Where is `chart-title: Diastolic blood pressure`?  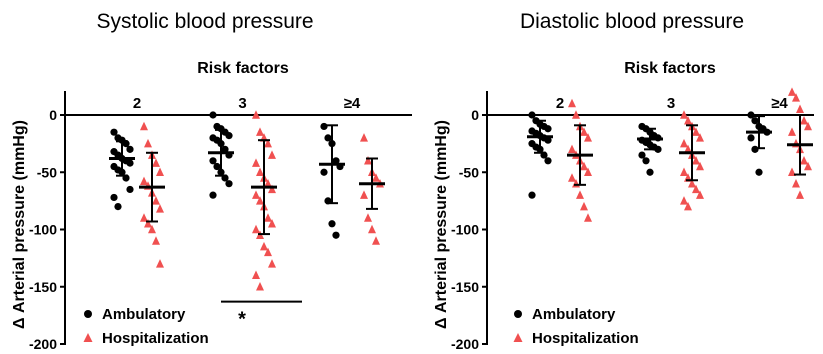 chart-title: Diastolic blood pressure is located at coordinates (632, 21).